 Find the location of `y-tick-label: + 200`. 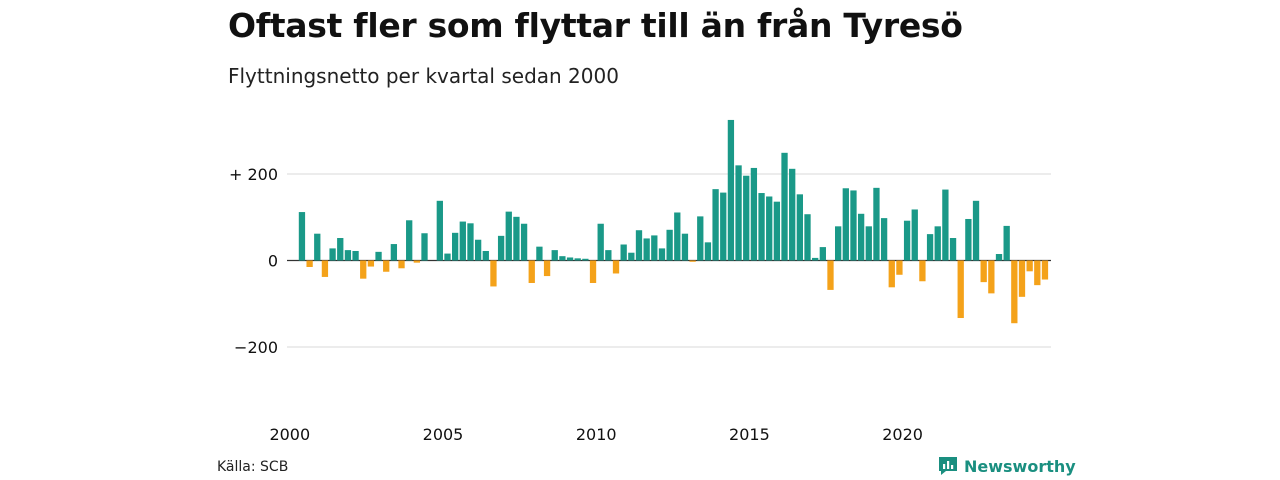

y-tick-label: + 200 is located at coordinates (253, 174).